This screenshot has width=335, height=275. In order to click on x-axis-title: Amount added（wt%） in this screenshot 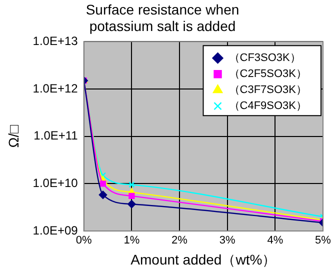, I will do `click(203, 259)`.